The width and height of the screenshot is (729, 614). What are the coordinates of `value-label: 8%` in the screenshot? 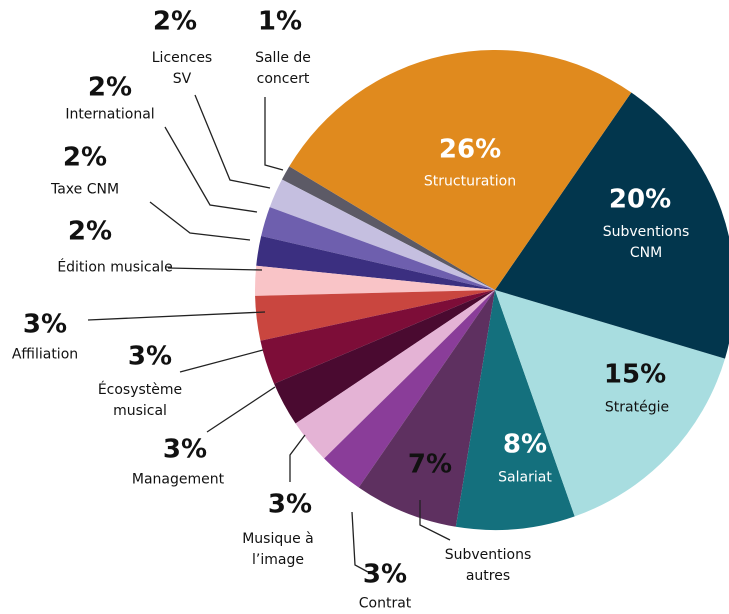 It's located at (525, 444).